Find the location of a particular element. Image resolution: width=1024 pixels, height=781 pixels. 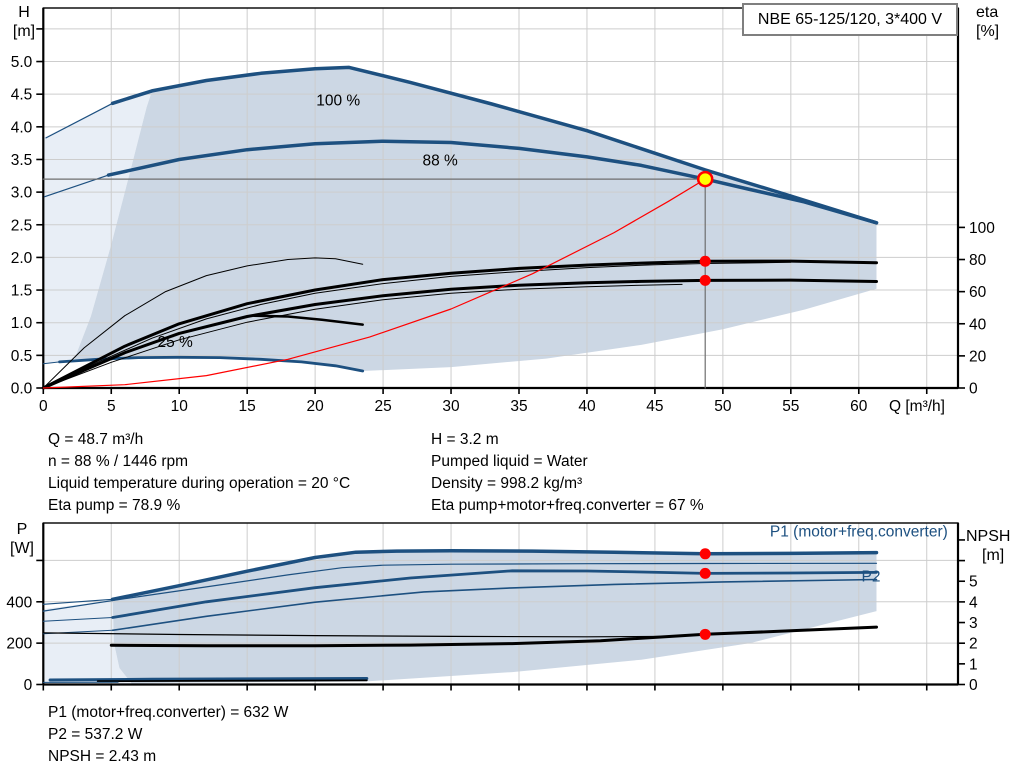

pump-model-title-box: NBE 65-125/120, 3*400 V is located at coordinates (850, 19).